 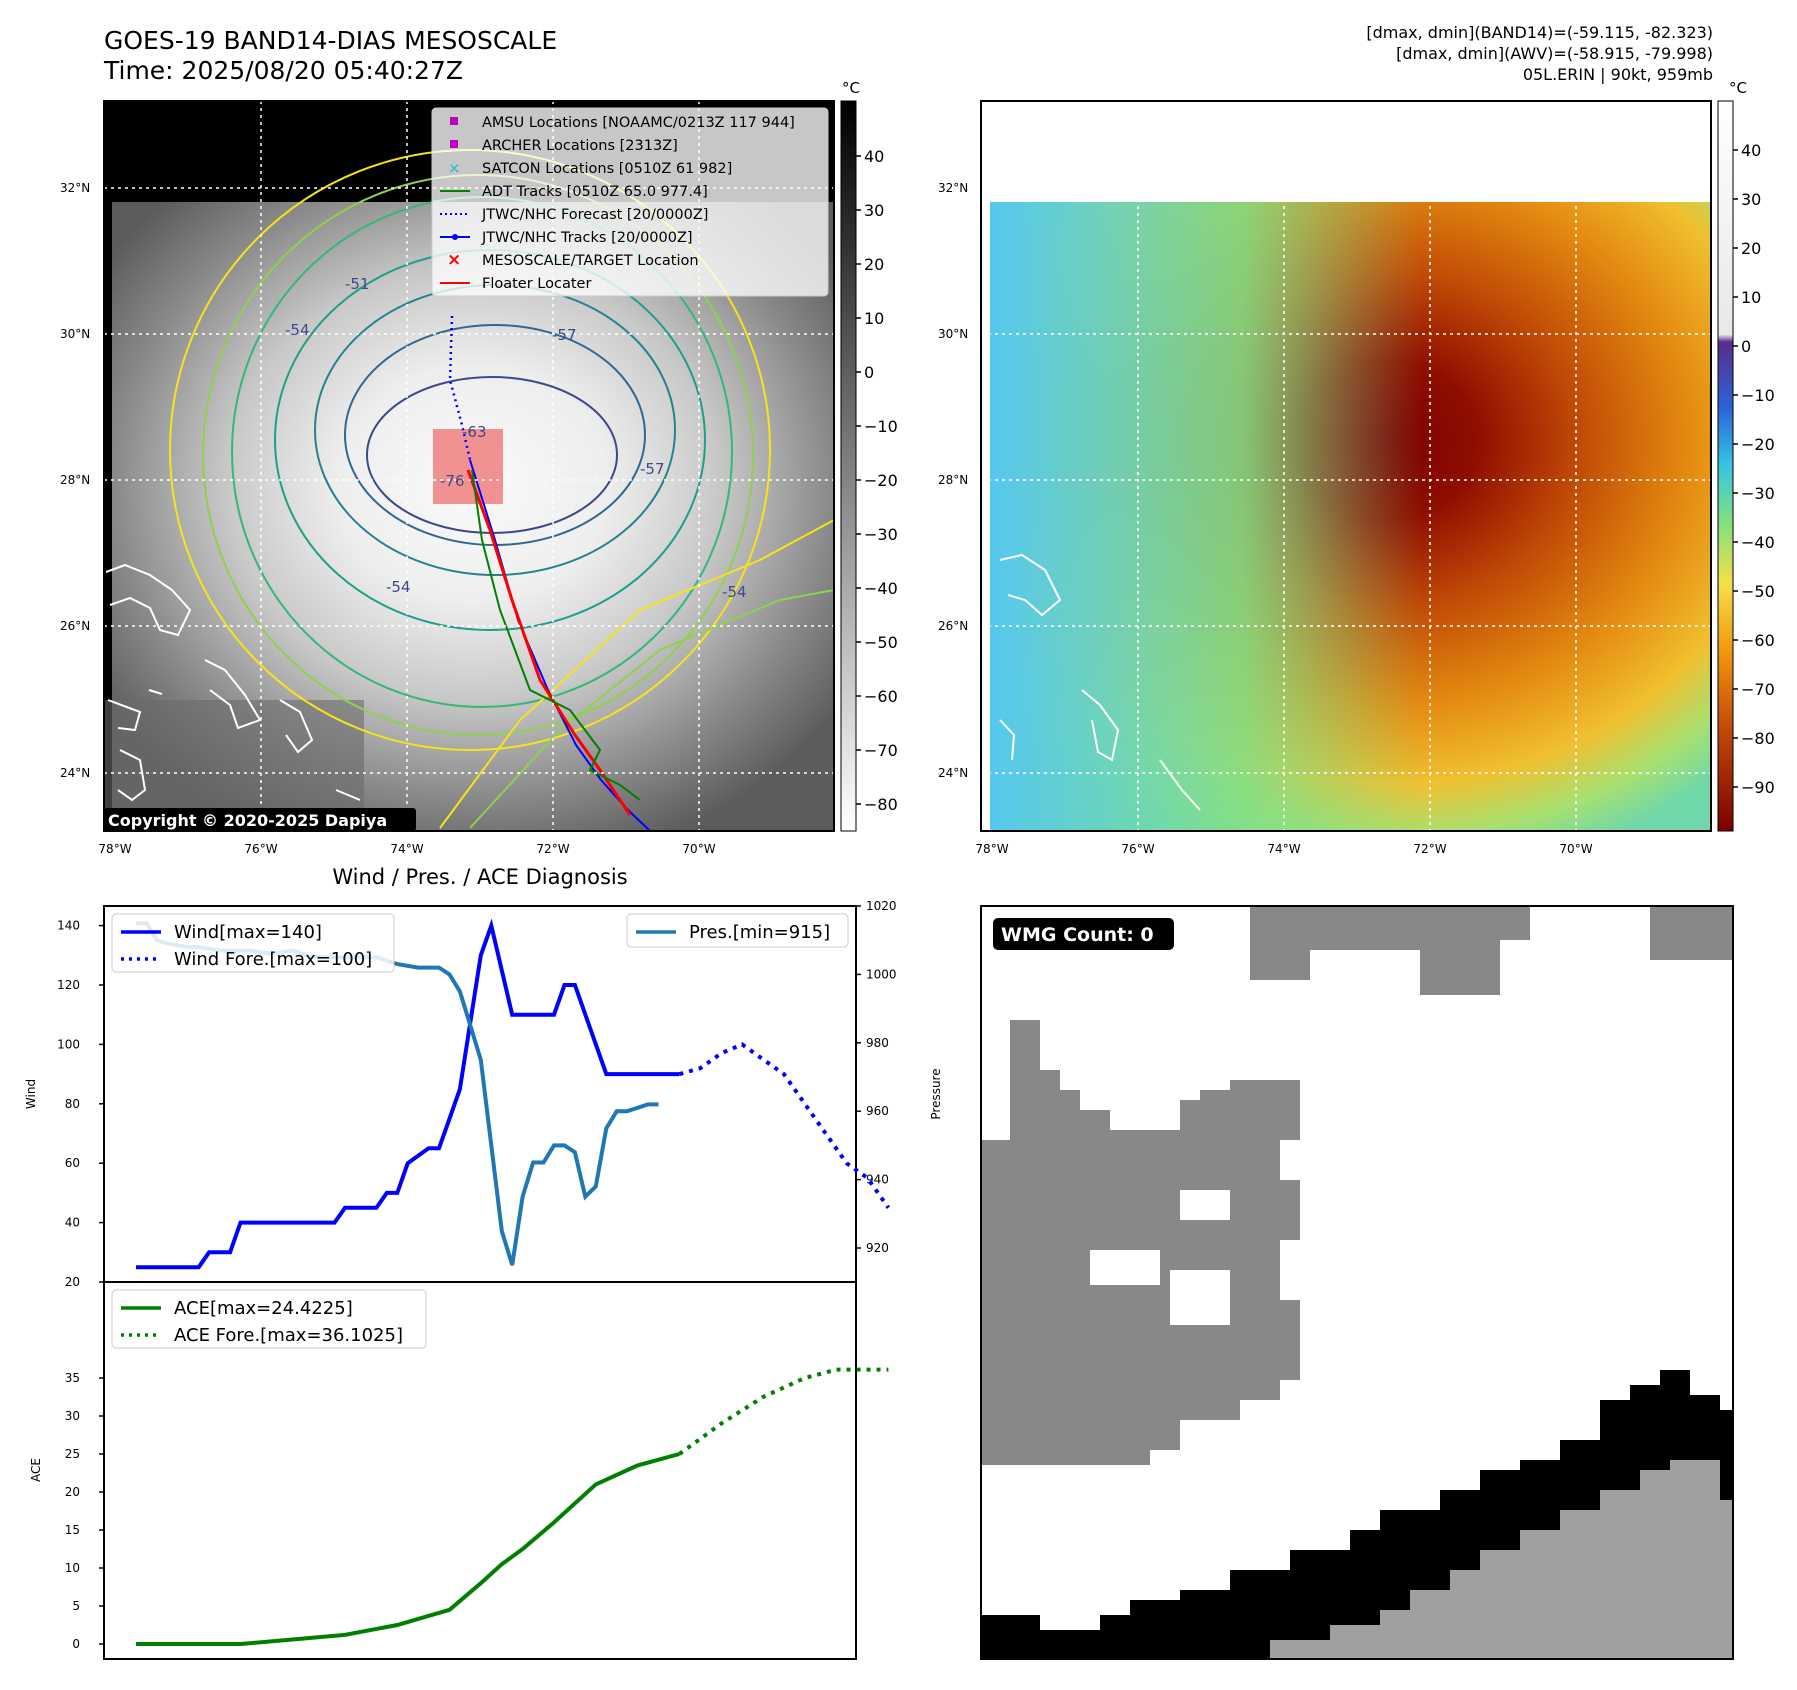 What do you see at coordinates (31, 1094) in the screenshot?
I see `wind-axis-label: Wind` at bounding box center [31, 1094].